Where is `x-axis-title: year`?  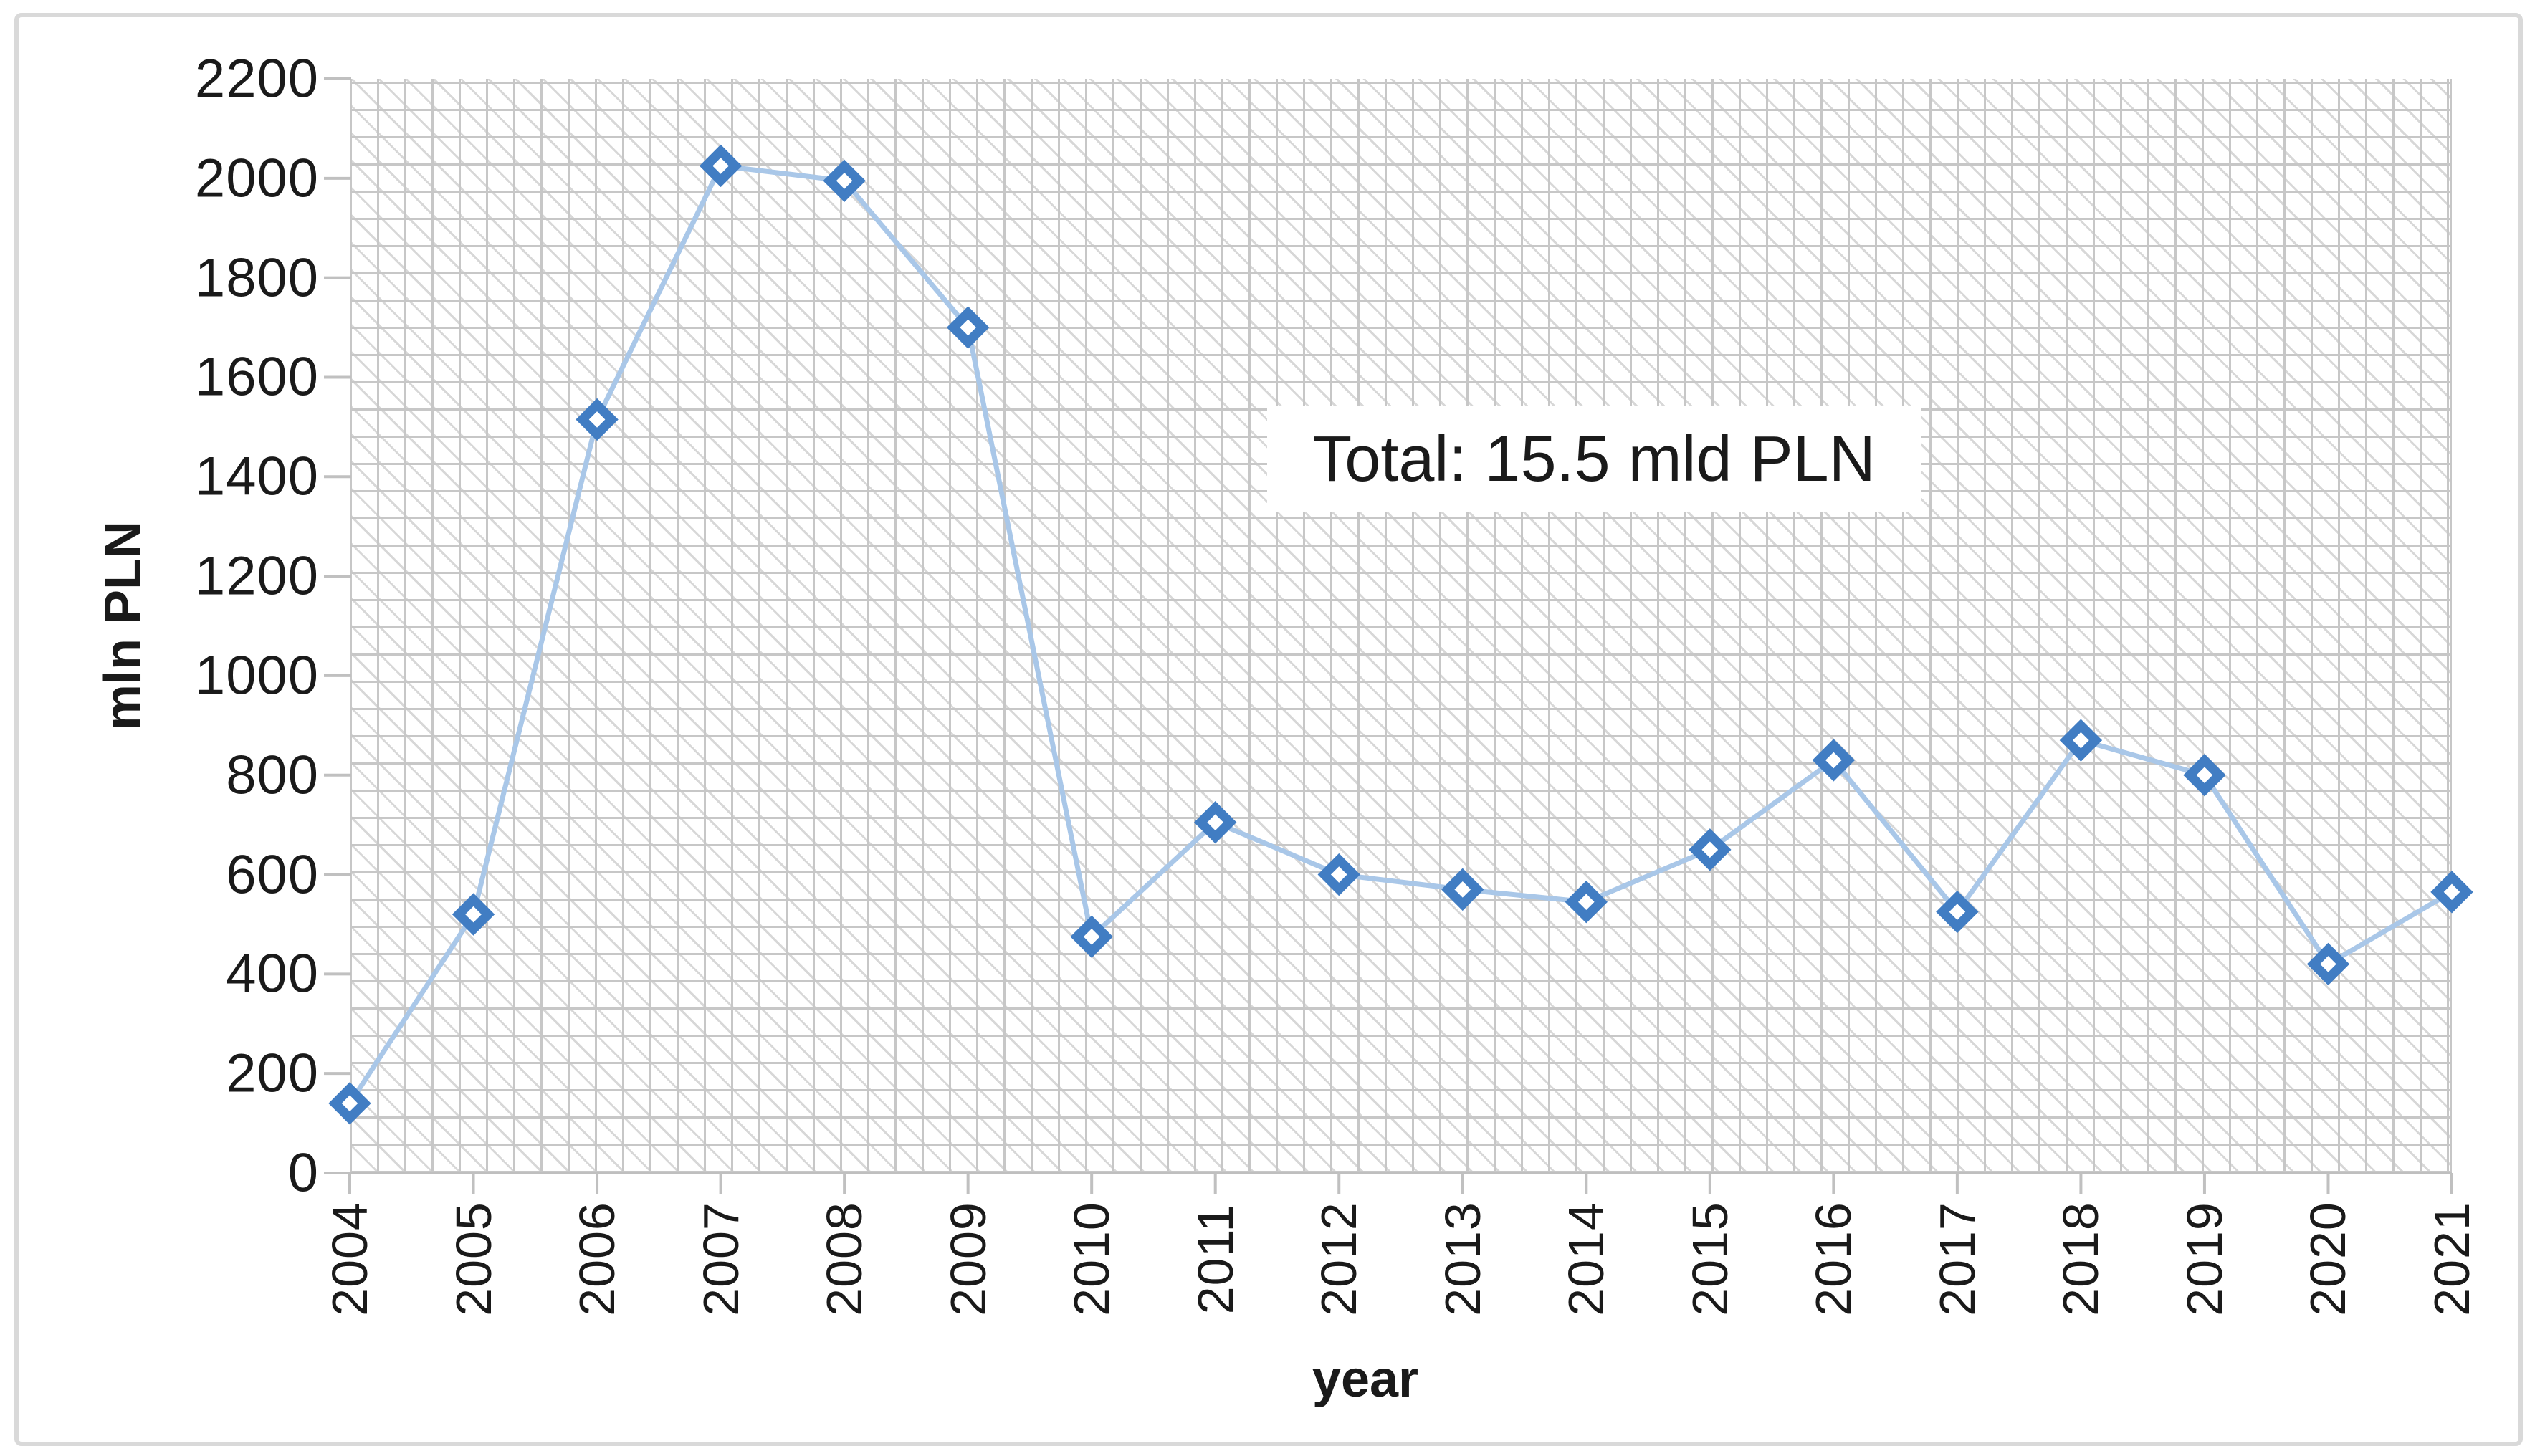 x-axis-title: year is located at coordinates (1365, 1379).